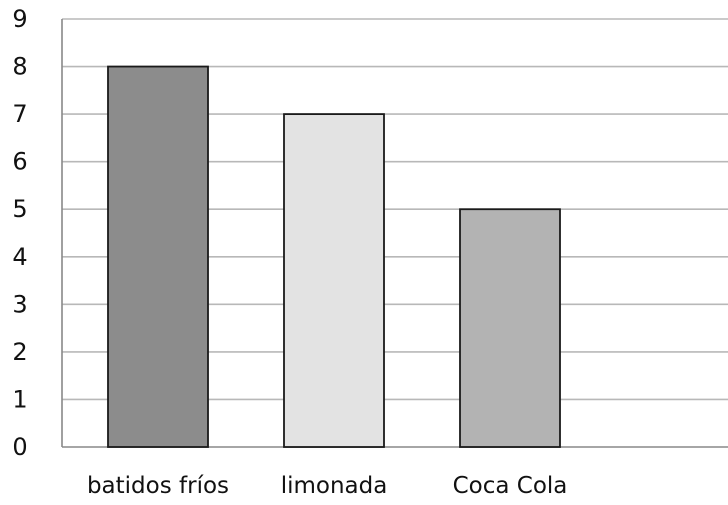 The height and width of the screenshot is (505, 728). Describe the element at coordinates (510, 486) in the screenshot. I see `x-tick-label: Coca Cola` at that location.